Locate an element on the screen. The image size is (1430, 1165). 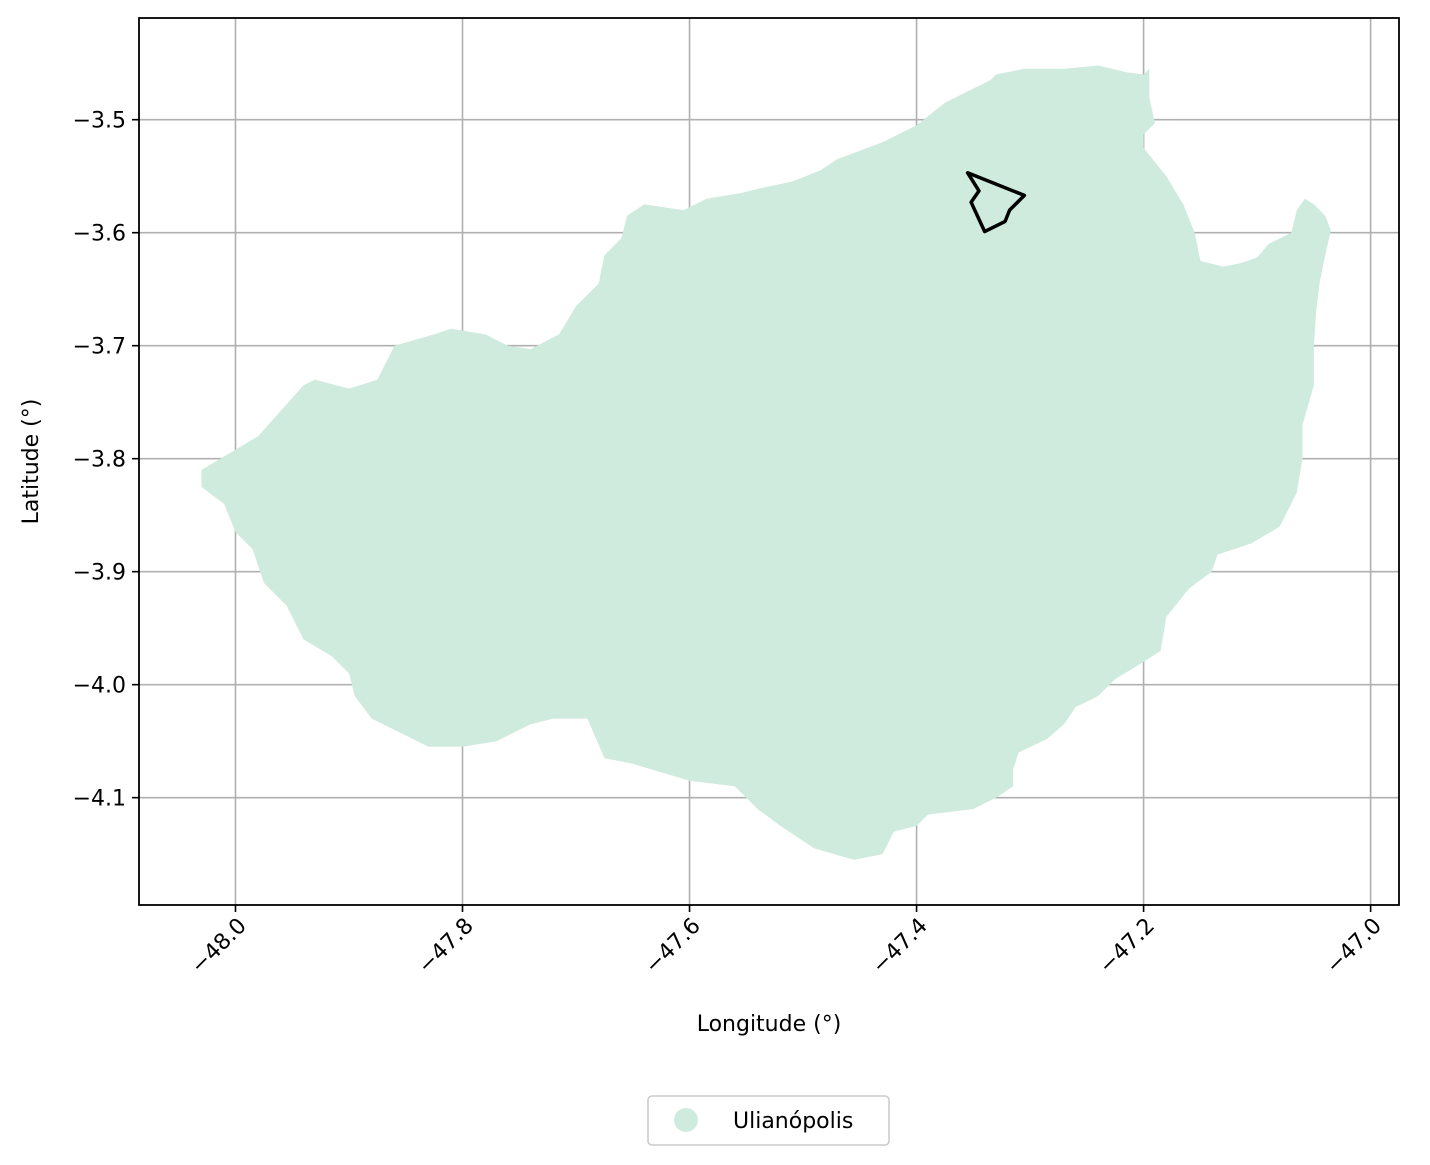
legend: Ulianópolis is located at coordinates (768, 1120).